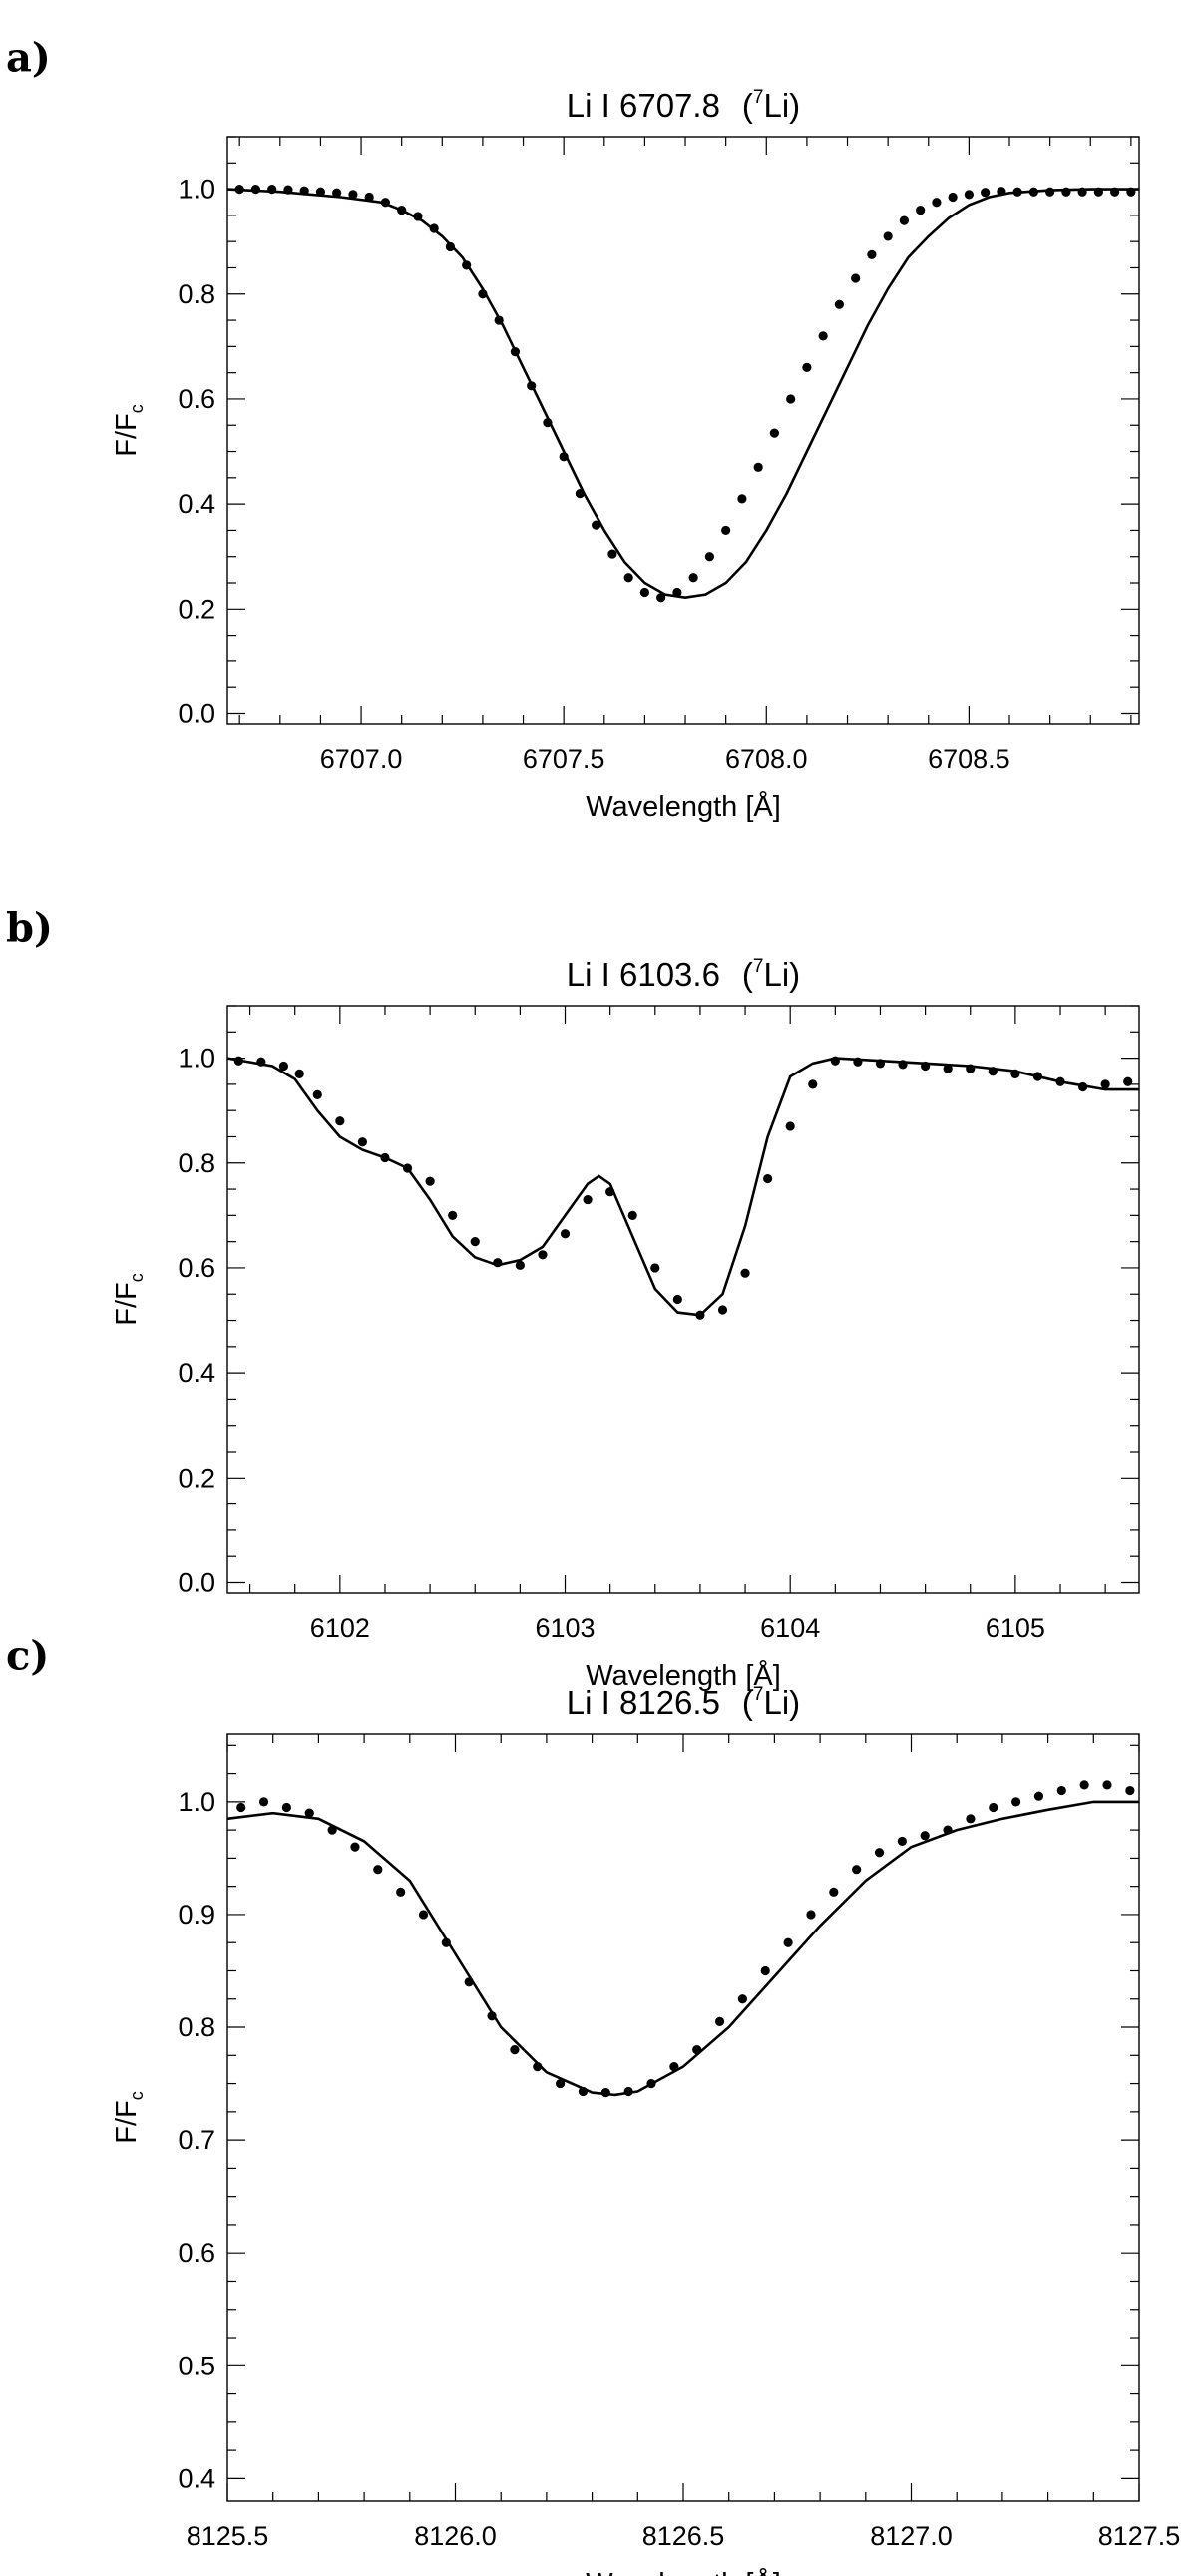  What do you see at coordinates (196, 2140) in the screenshot?
I see `y-tick-label: 0.7` at bounding box center [196, 2140].